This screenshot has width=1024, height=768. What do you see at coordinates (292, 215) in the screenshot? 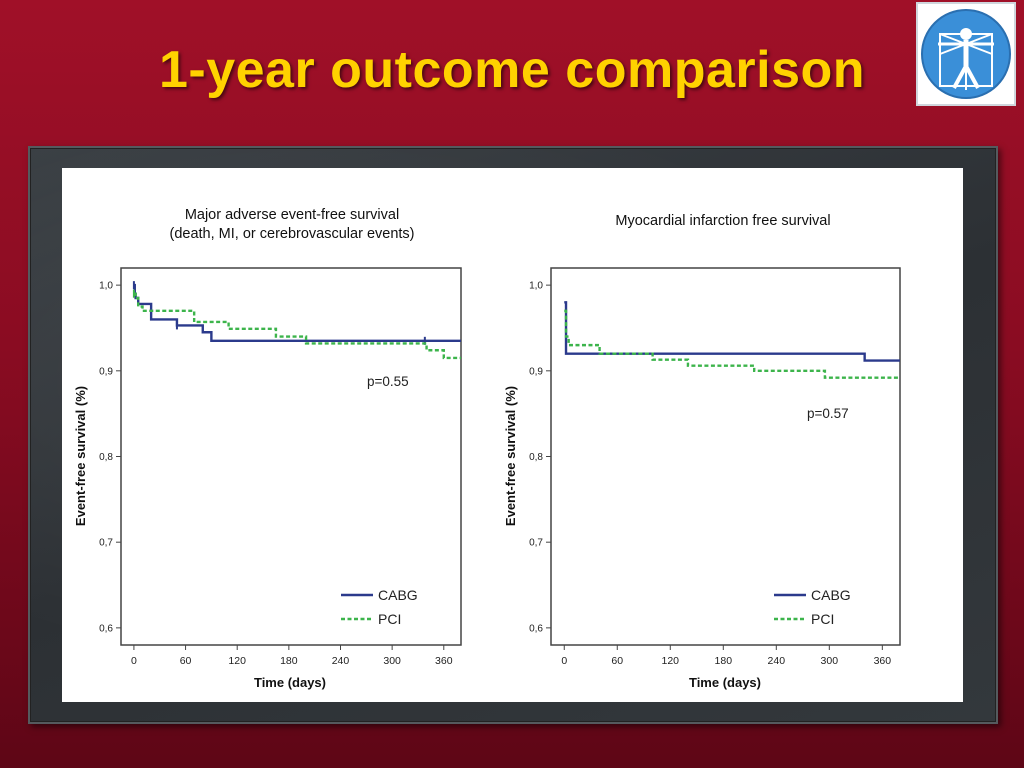
I see `chart-title: Major adverse event-free survival` at bounding box center [292, 215].